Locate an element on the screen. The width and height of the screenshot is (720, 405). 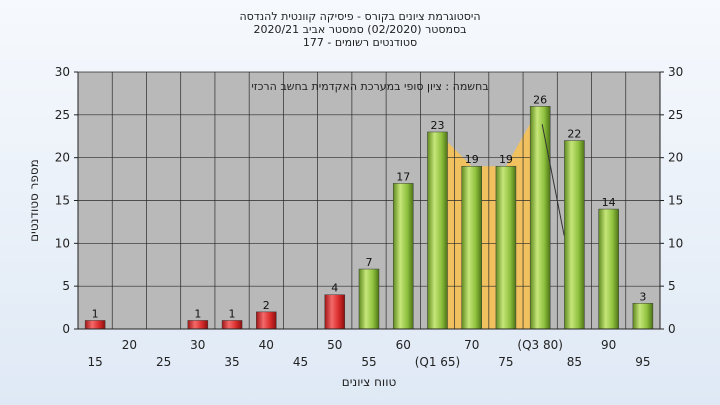
y-tick-label-left: 15 is located at coordinates (62, 201).